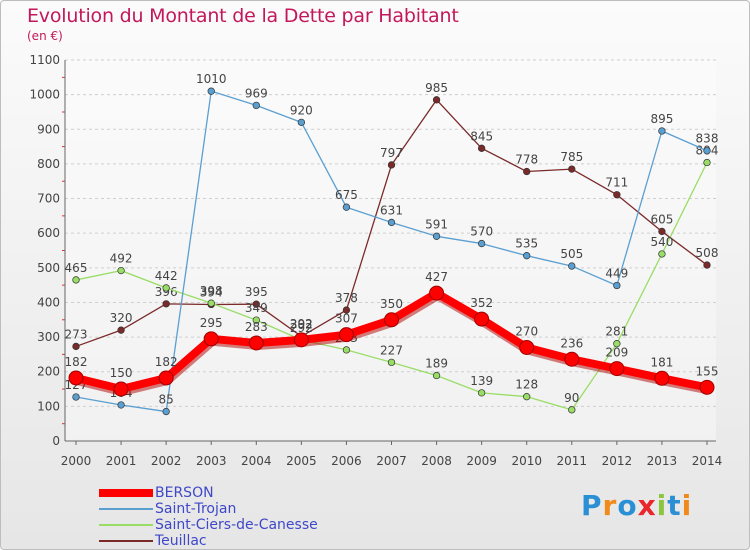 The image size is (750, 550). Describe the element at coordinates (571, 398) in the screenshot. I see `data-label: 90` at that location.